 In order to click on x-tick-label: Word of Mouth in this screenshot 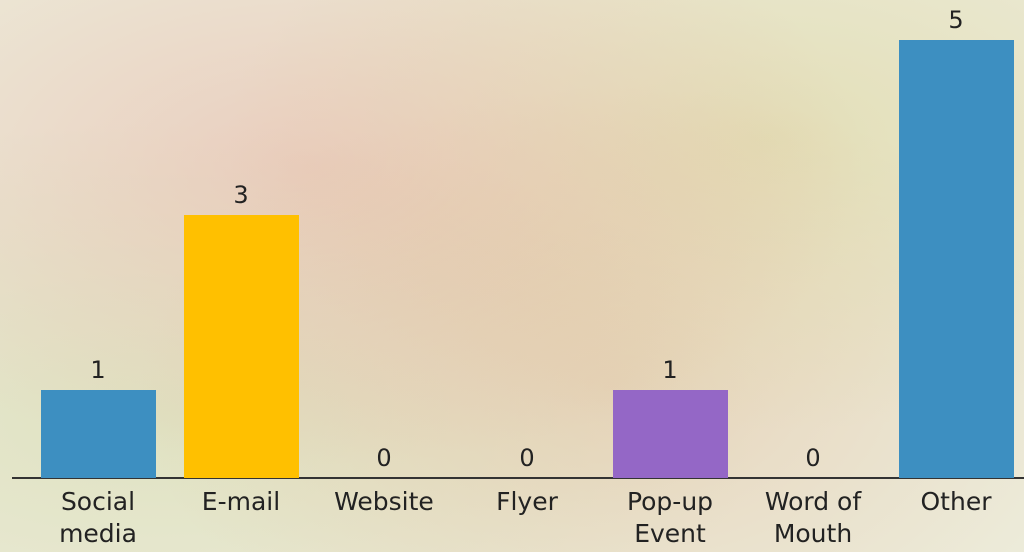, I will do `click(813, 517)`.